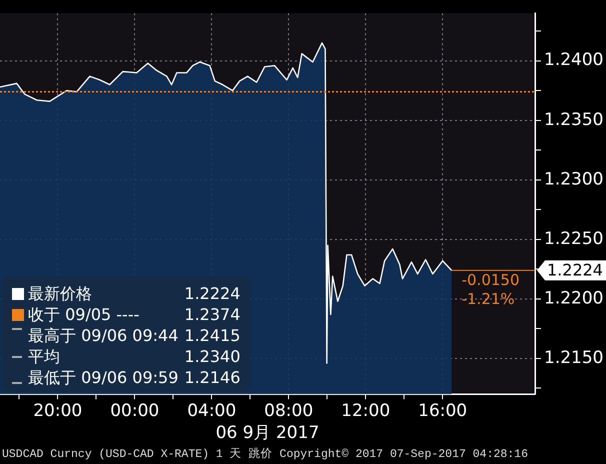 The height and width of the screenshot is (464, 606). I want to click on x-tick-label: 16:00, so click(443, 410).